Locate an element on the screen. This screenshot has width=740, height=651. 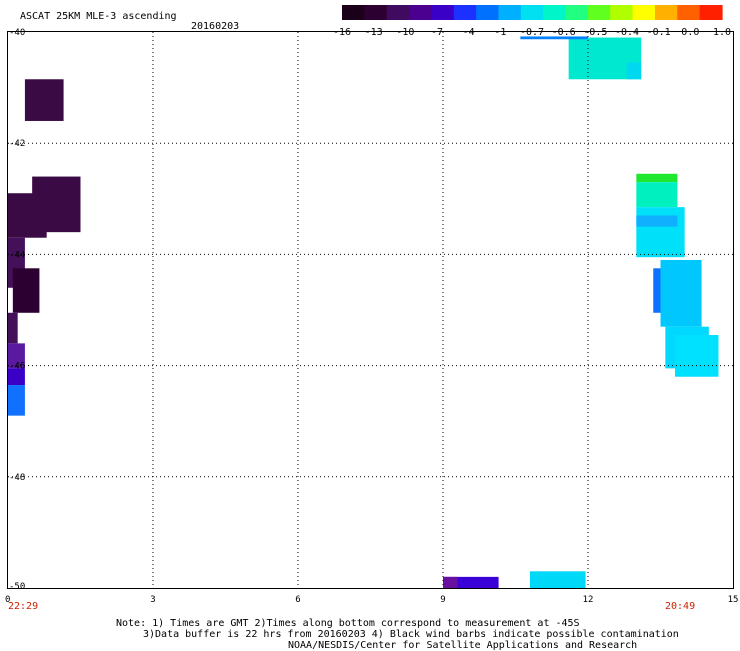
product-date: 20160203 is located at coordinates (215, 26).